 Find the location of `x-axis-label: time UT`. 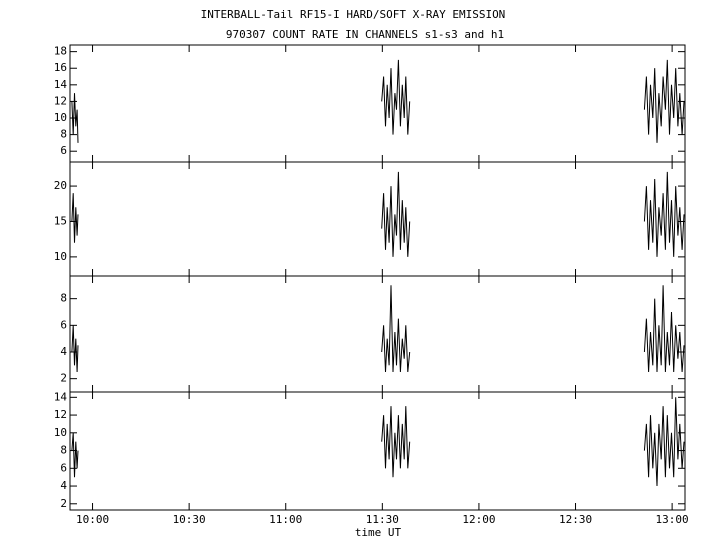

x-axis-label: time UT is located at coordinates (378, 532).